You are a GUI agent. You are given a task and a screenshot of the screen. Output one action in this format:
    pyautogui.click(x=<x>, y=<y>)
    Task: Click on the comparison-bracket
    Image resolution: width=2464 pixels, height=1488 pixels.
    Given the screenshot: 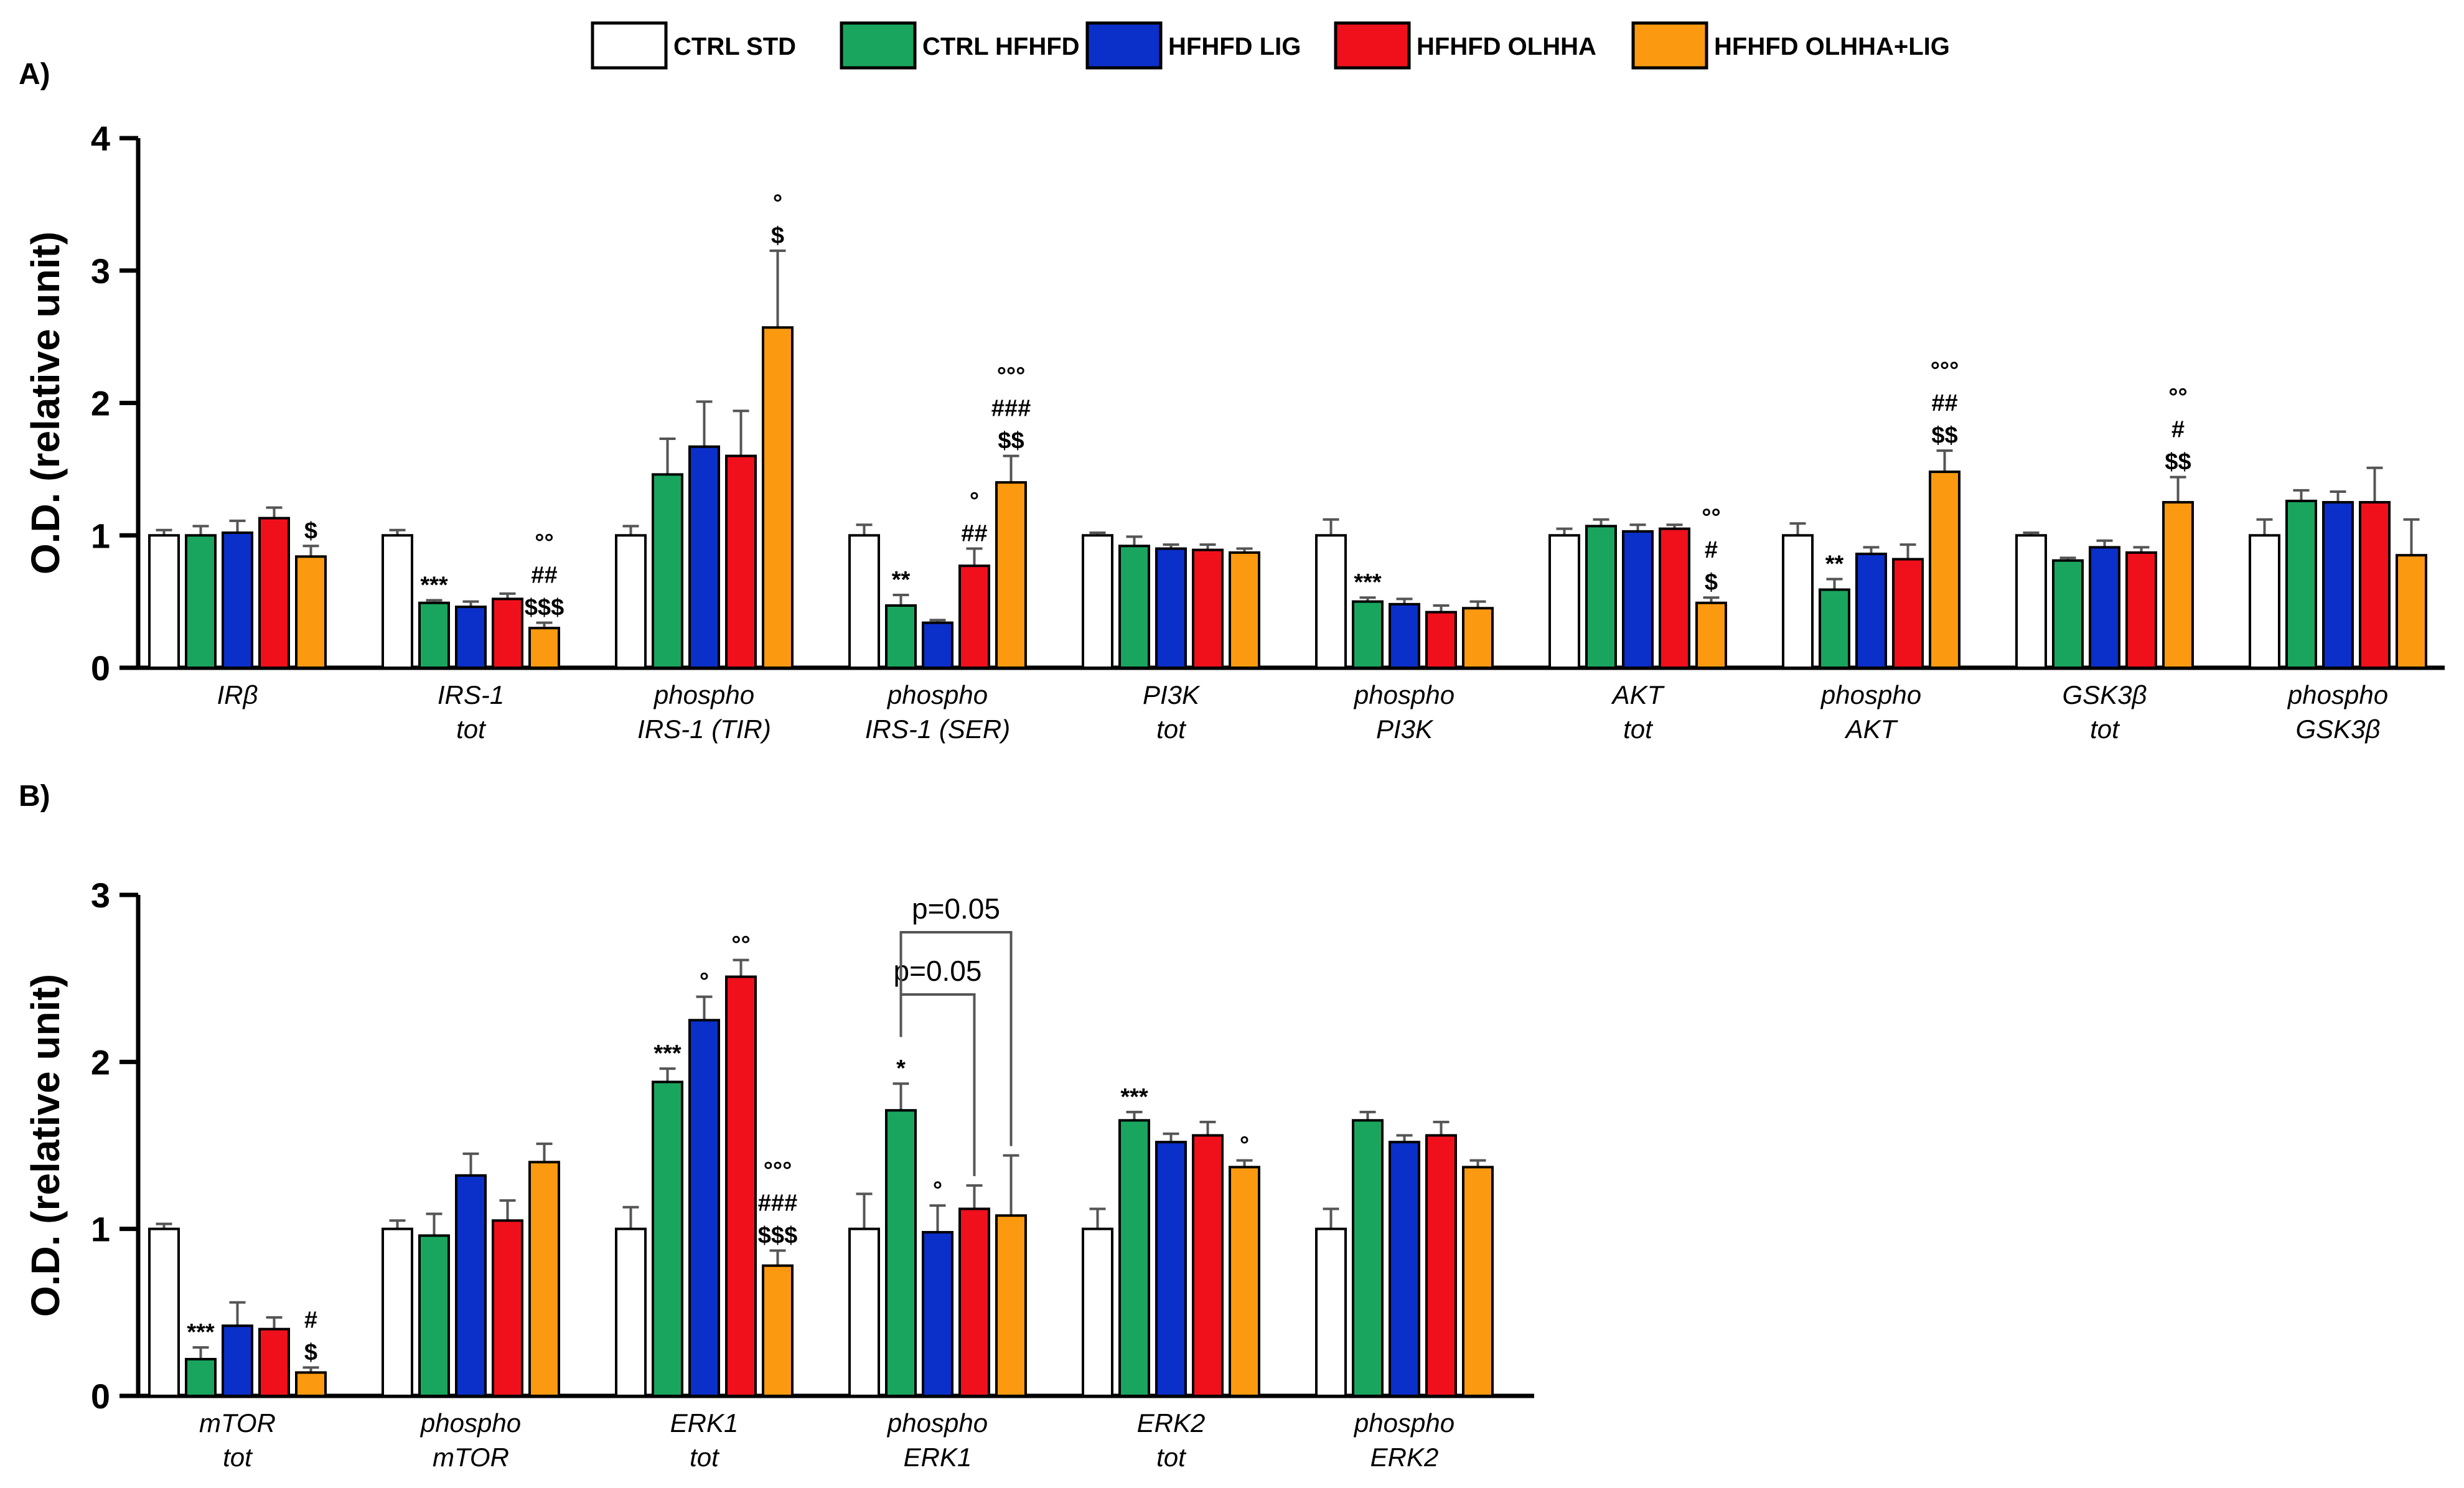 What is the action you would take?
    pyautogui.click(x=956, y=1038)
    